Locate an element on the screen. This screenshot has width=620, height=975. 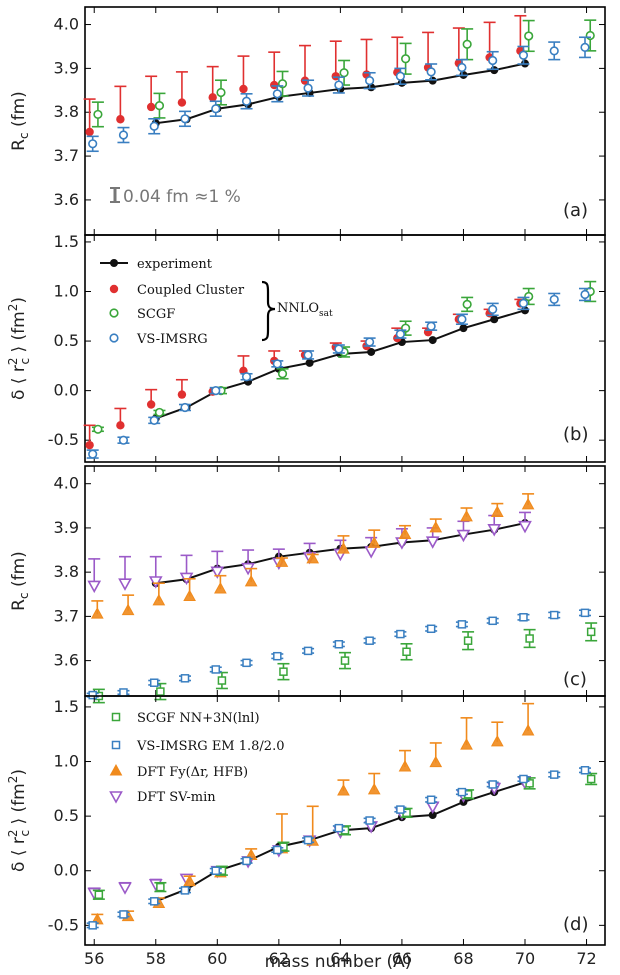
x-tick-label: 64 is located at coordinates (340, 958).